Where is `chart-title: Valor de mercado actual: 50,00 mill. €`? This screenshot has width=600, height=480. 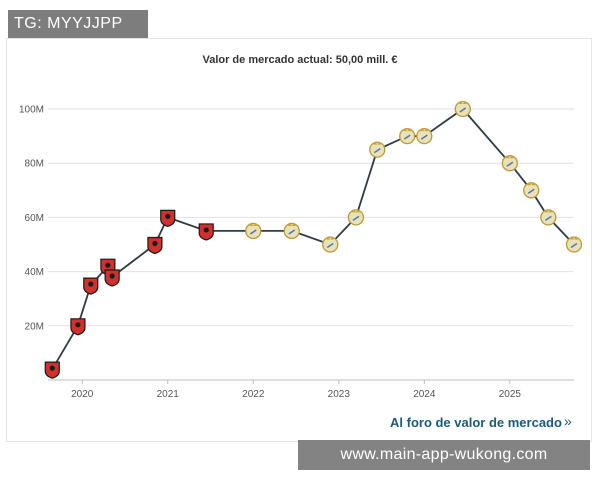
chart-title: Valor de mercado actual: 50,00 mill. € is located at coordinates (300, 60).